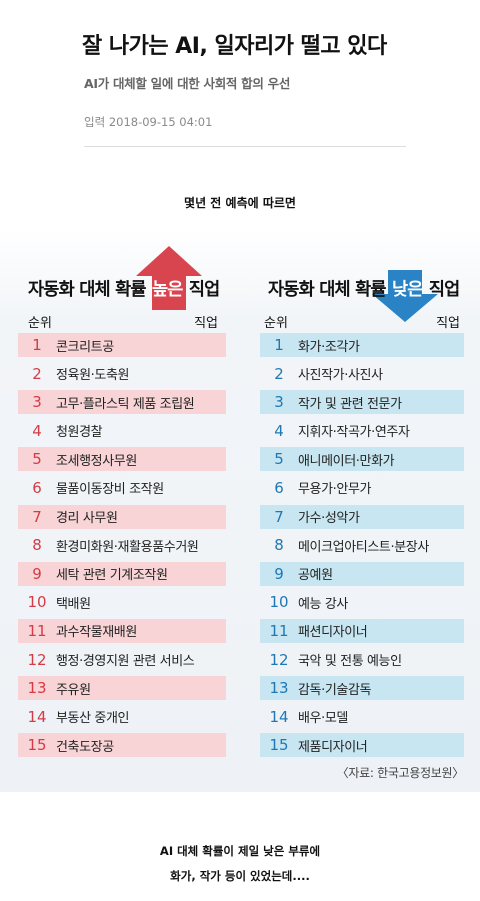 The image size is (480, 901). Describe the element at coordinates (79, 433) in the screenshot. I see `job-name: 청원경찰` at that location.